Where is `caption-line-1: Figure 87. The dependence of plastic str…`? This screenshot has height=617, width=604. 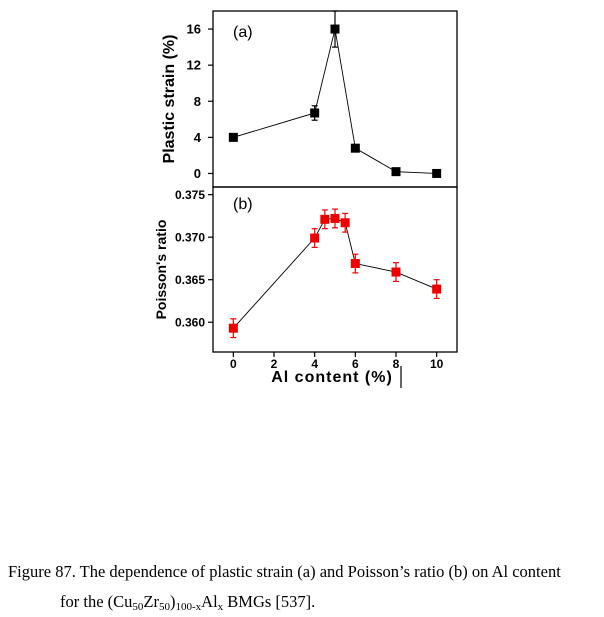
caption-line-1: Figure 87. The dependence of plastic str… is located at coordinates (284, 571).